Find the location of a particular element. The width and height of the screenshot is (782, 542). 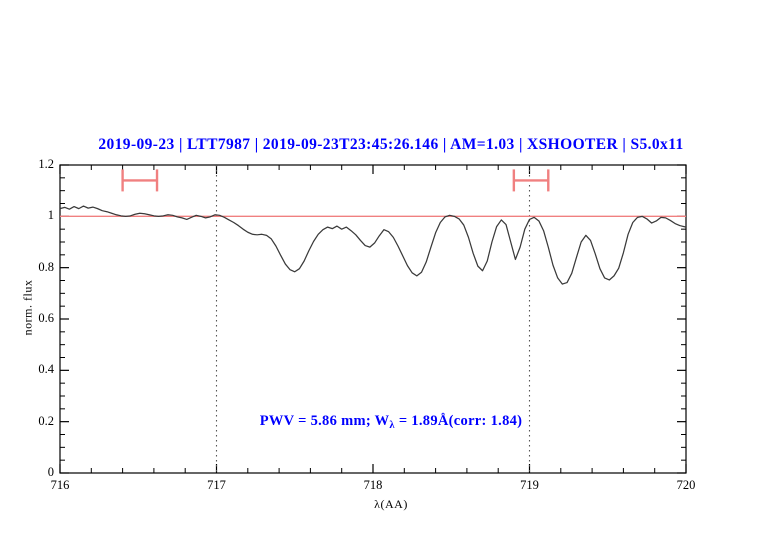

x-tick-label: 717 is located at coordinates (216, 485).